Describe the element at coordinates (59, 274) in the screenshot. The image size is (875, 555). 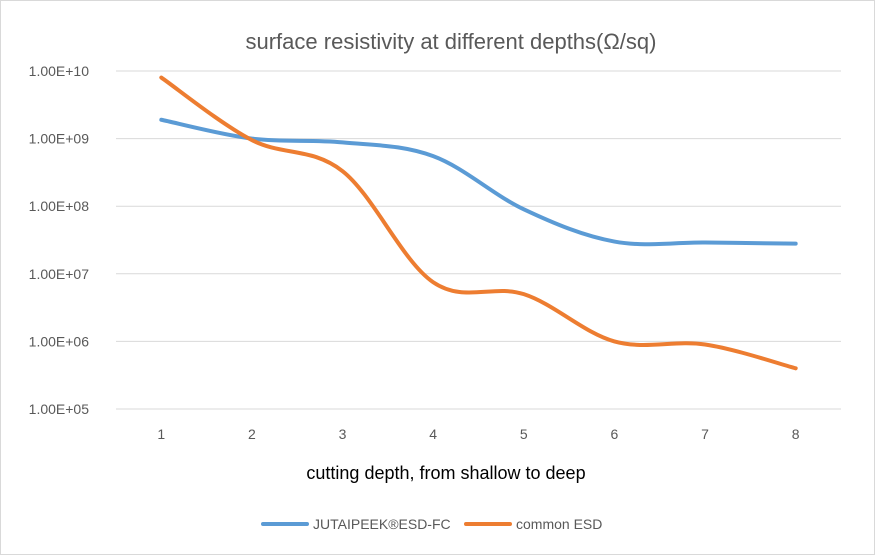
I see `y-tick-label: 1.00E+07` at that location.